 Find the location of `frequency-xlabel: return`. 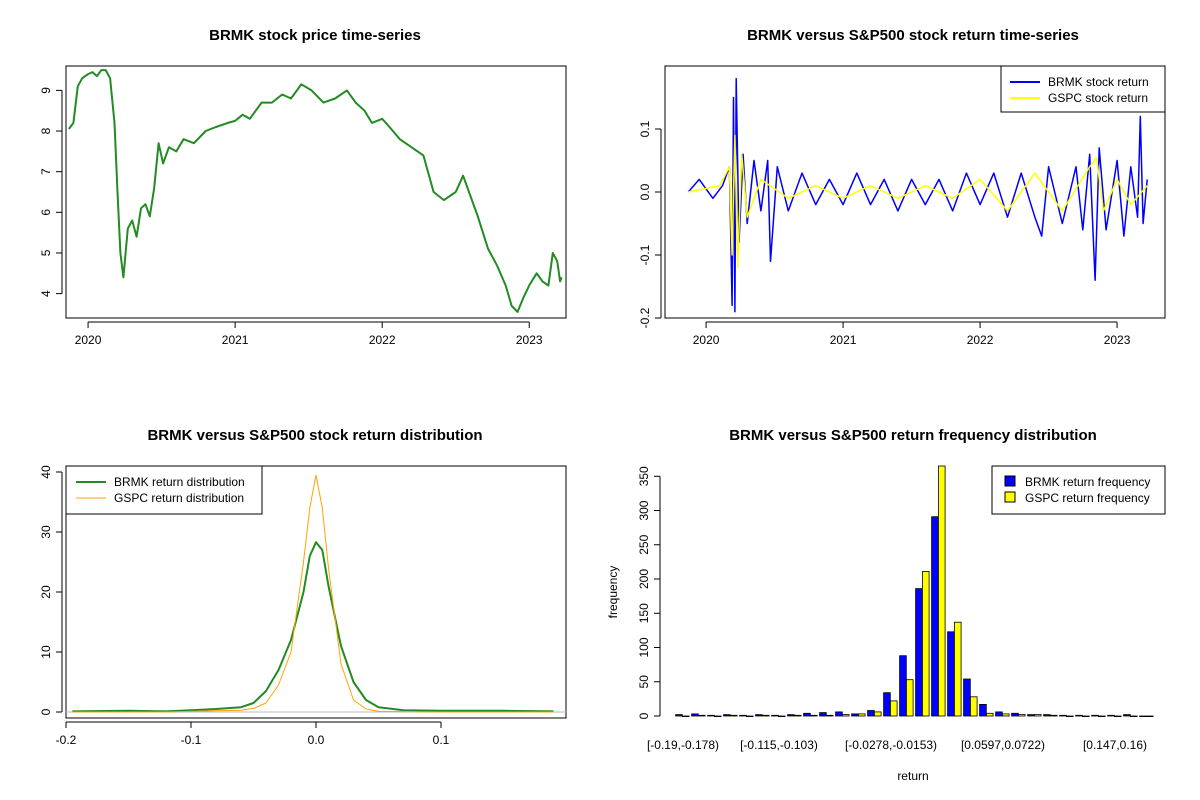

frequency-xlabel: return is located at coordinates (912, 776).